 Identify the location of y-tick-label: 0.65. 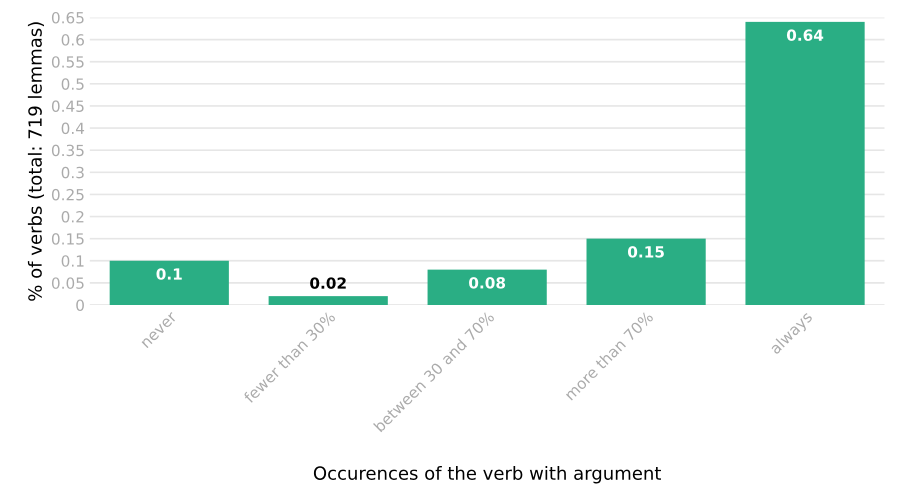
(68, 18).